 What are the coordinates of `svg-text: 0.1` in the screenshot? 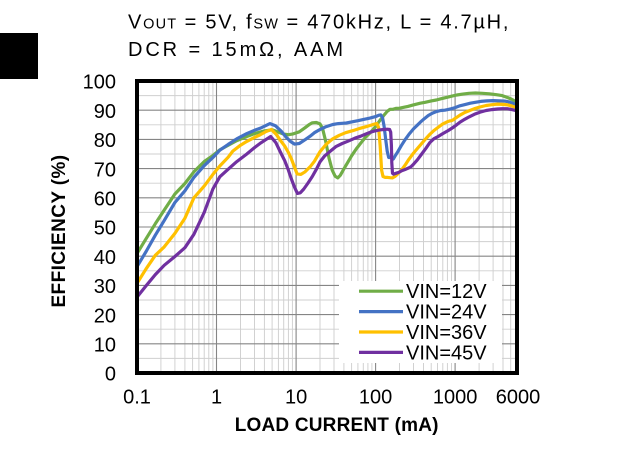 It's located at (137, 398).